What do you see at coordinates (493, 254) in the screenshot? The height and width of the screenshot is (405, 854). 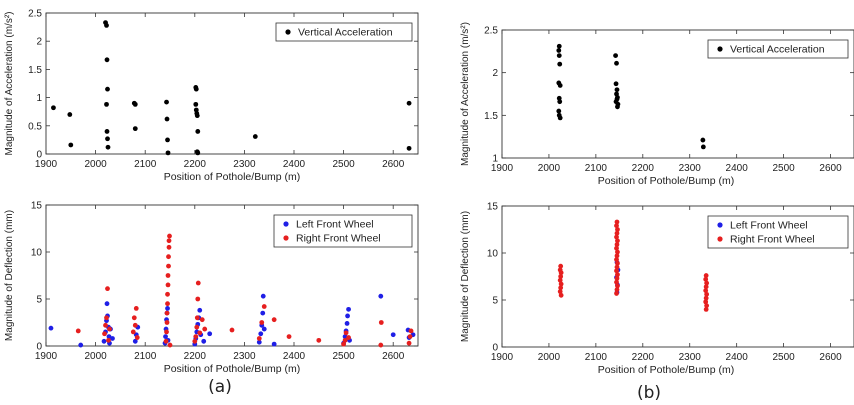 I see `y-tick-label: 10` at bounding box center [493, 254].